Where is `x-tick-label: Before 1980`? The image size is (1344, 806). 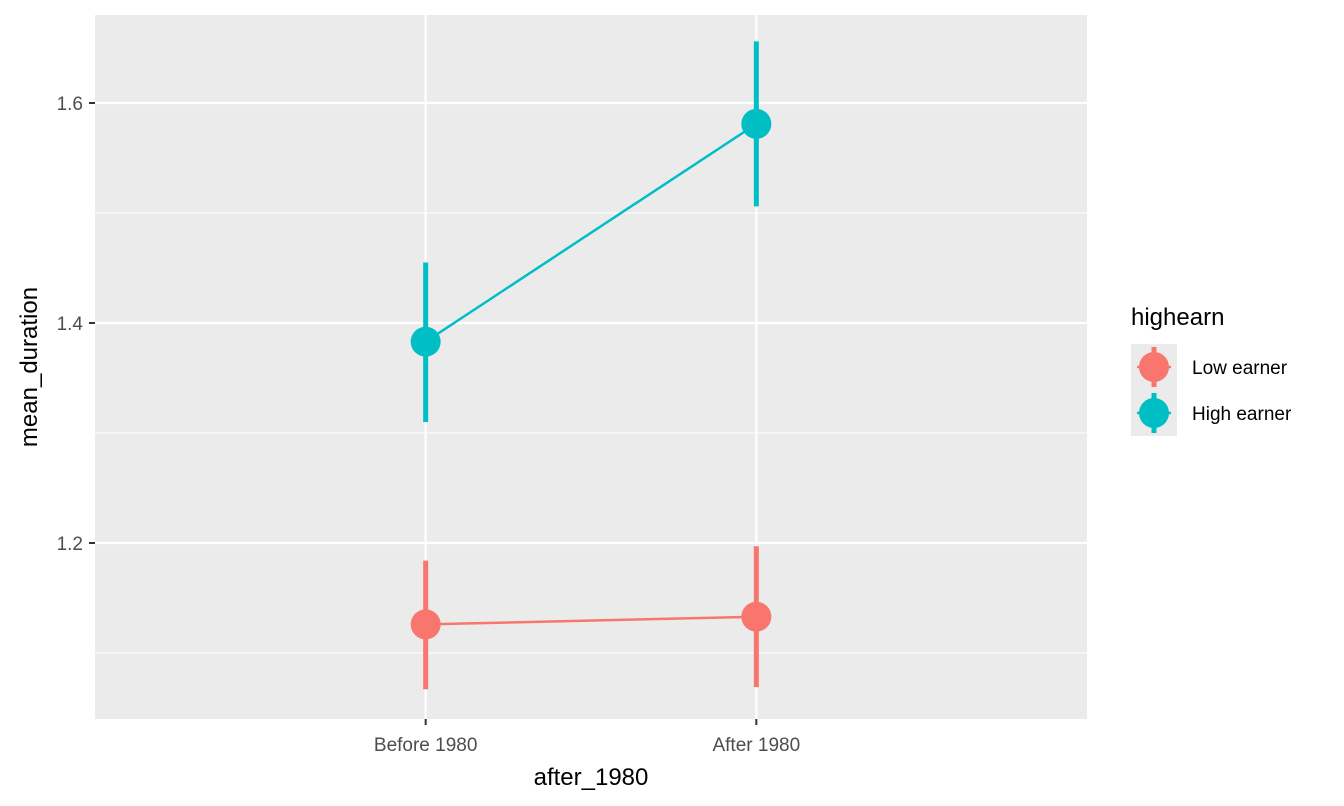
x-tick-label: Before 1980 is located at coordinates (426, 745).